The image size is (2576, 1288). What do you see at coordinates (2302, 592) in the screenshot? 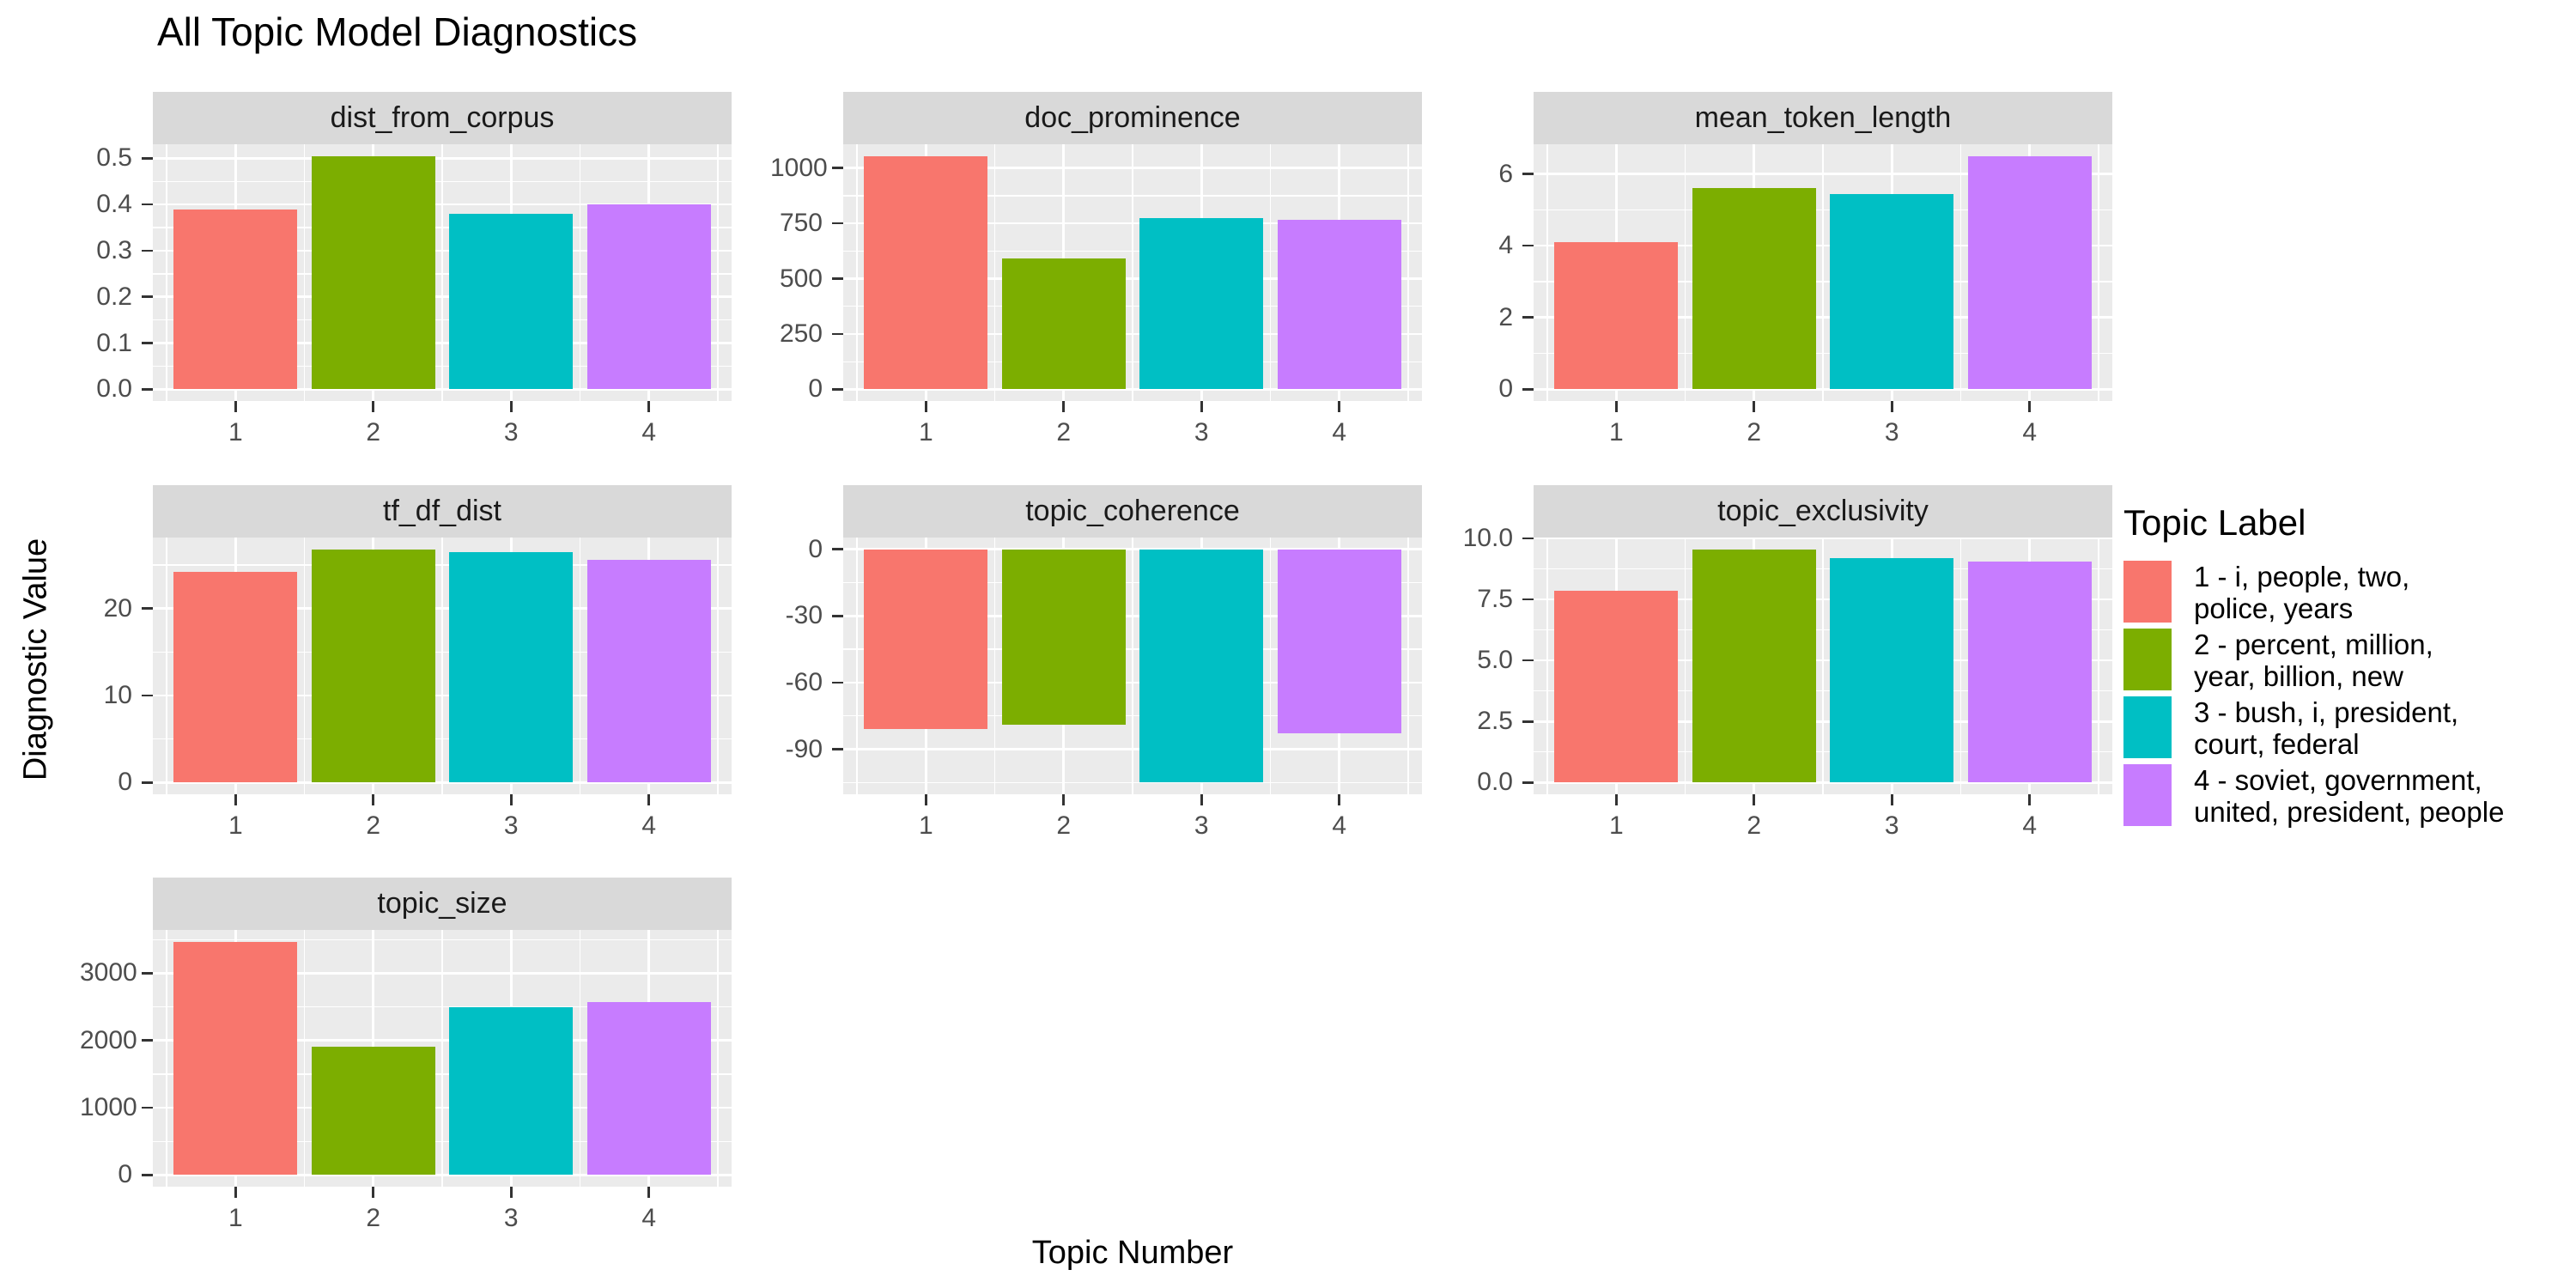
I see `legend-label-topic-1: 1 - i, people, two, police, years` at bounding box center [2302, 592].